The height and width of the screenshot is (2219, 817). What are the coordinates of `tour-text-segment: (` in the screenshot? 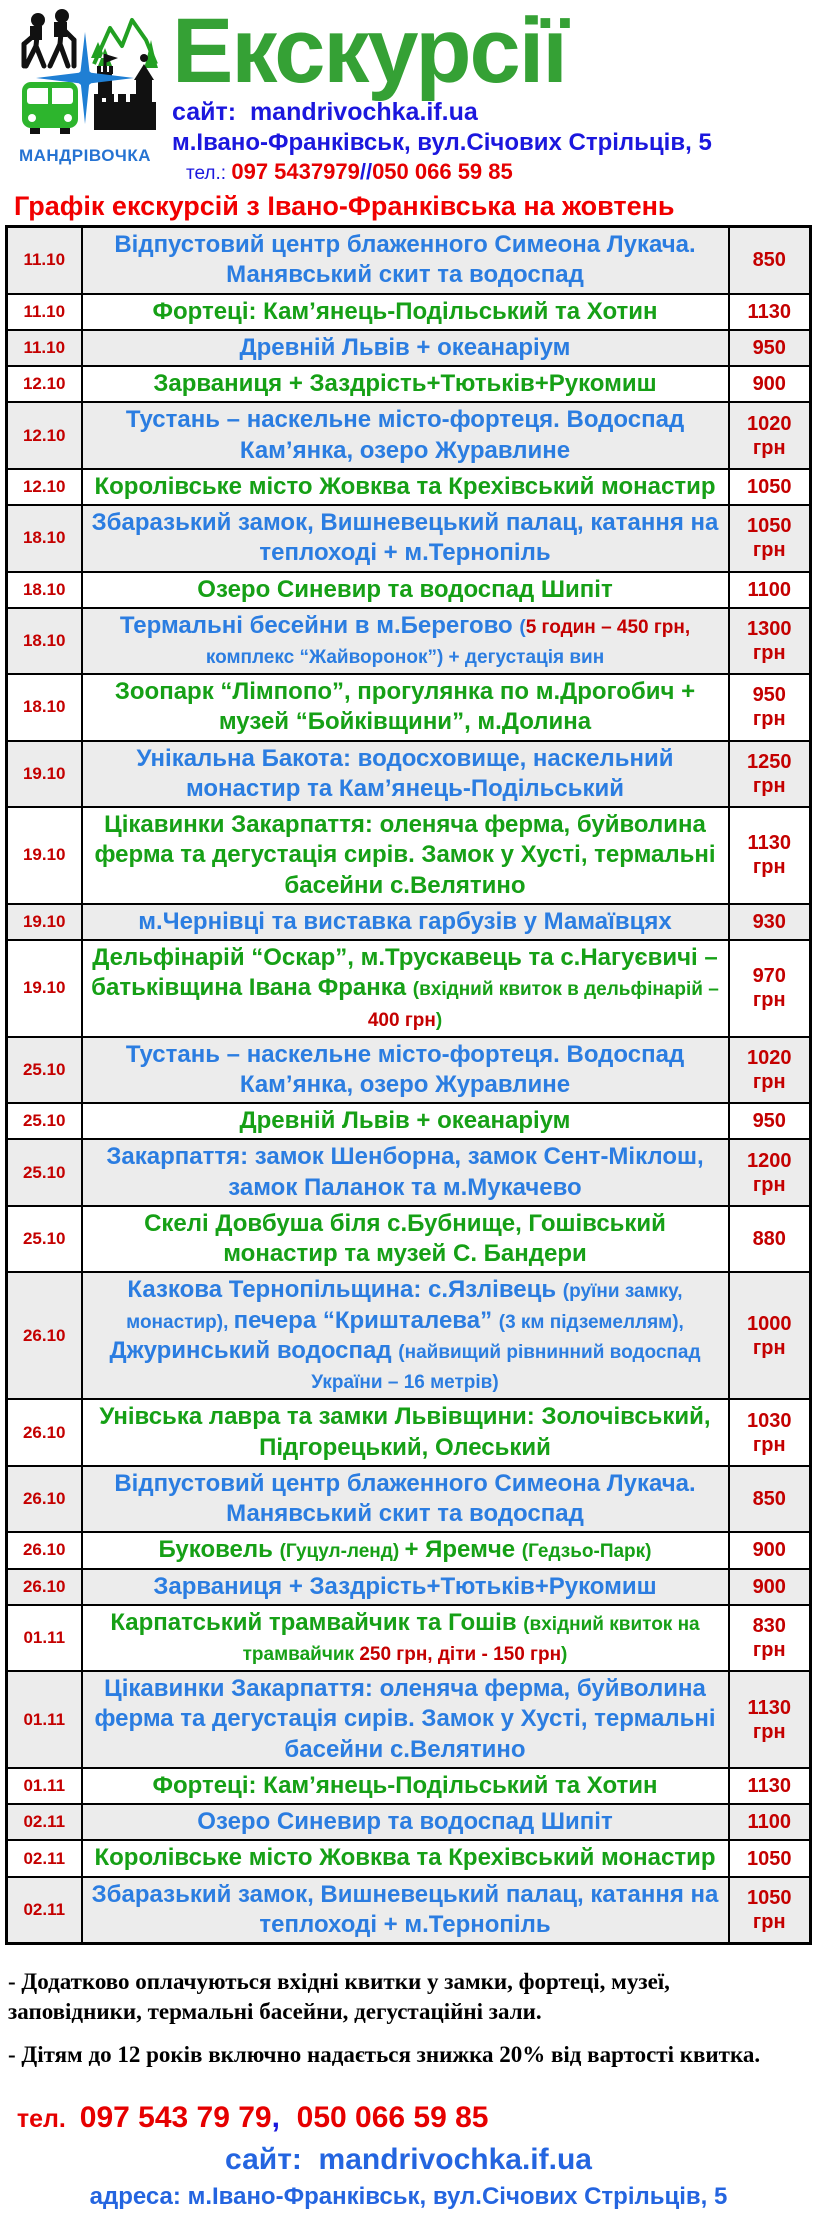 It's located at (522, 627).